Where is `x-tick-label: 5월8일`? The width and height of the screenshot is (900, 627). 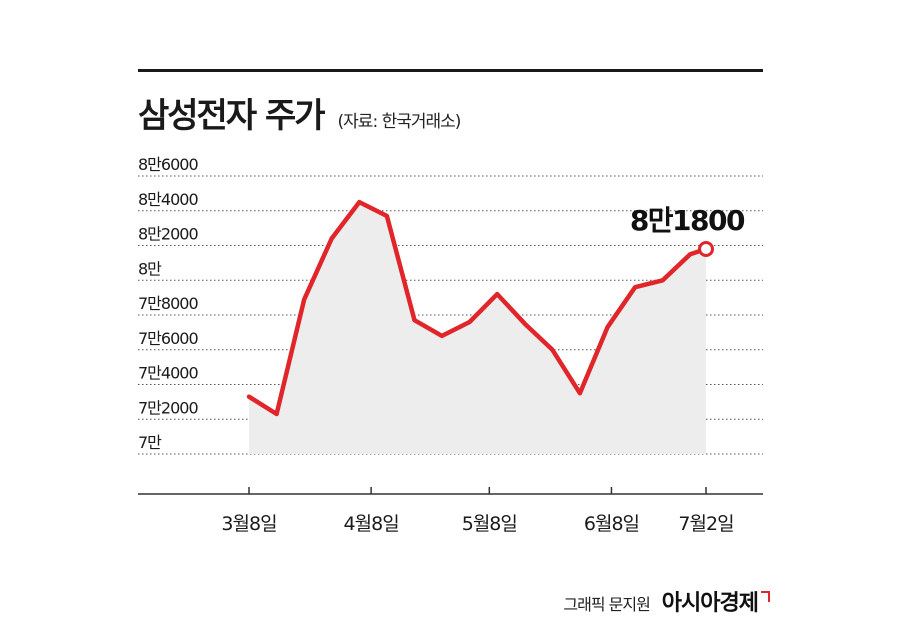 x-tick-label: 5월8일 is located at coordinates (489, 524).